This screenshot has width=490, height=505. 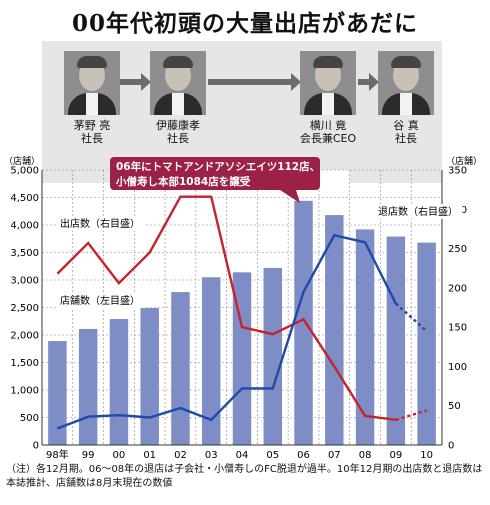 I want to click on right-tick-label: 100, so click(x=457, y=367).